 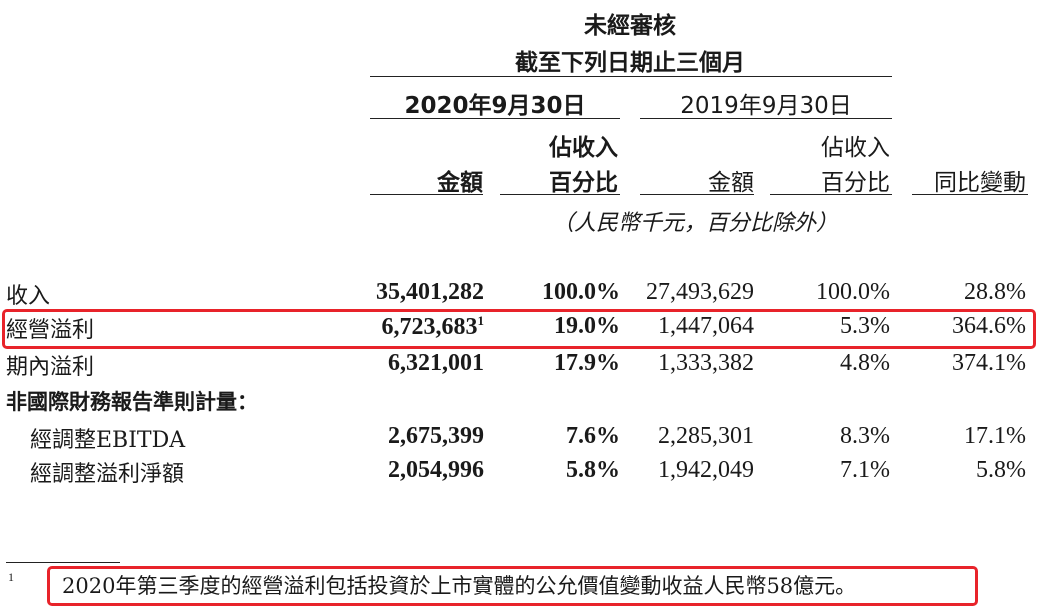 What do you see at coordinates (583, 183) in the screenshot?
I see `col-pct-2020-l2: 百分比` at bounding box center [583, 183].